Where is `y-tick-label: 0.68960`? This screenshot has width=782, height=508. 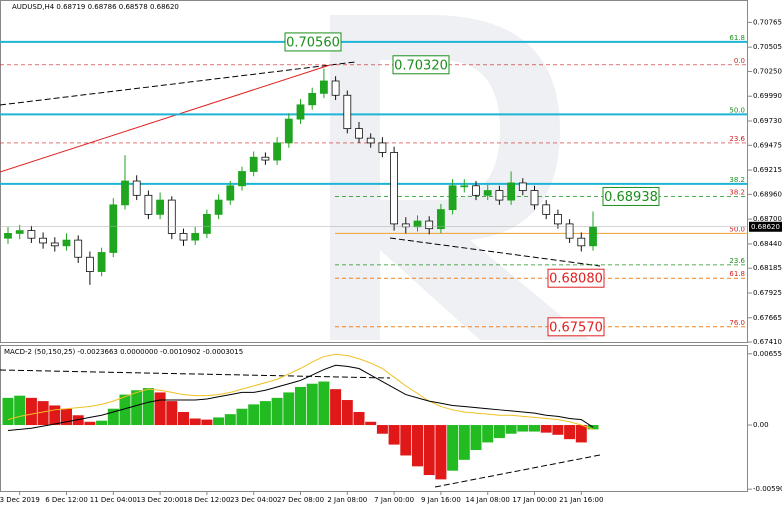
y-tick-label: 0.68960 is located at coordinates (767, 194).